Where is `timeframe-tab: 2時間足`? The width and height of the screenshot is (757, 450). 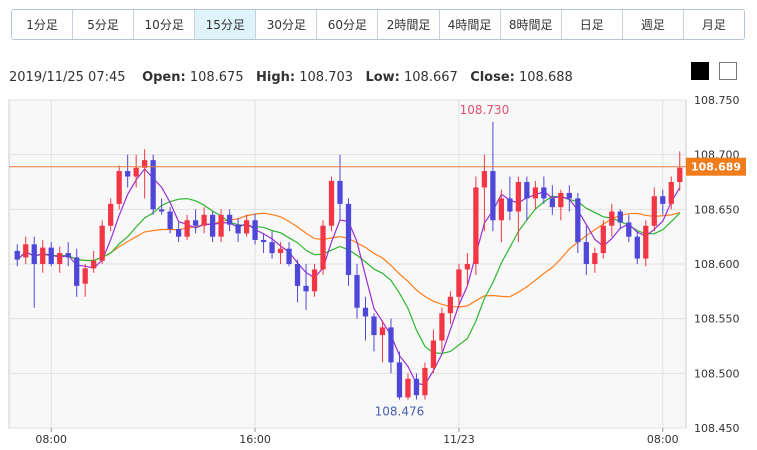 timeframe-tab: 2時間足 is located at coordinates (409, 24).